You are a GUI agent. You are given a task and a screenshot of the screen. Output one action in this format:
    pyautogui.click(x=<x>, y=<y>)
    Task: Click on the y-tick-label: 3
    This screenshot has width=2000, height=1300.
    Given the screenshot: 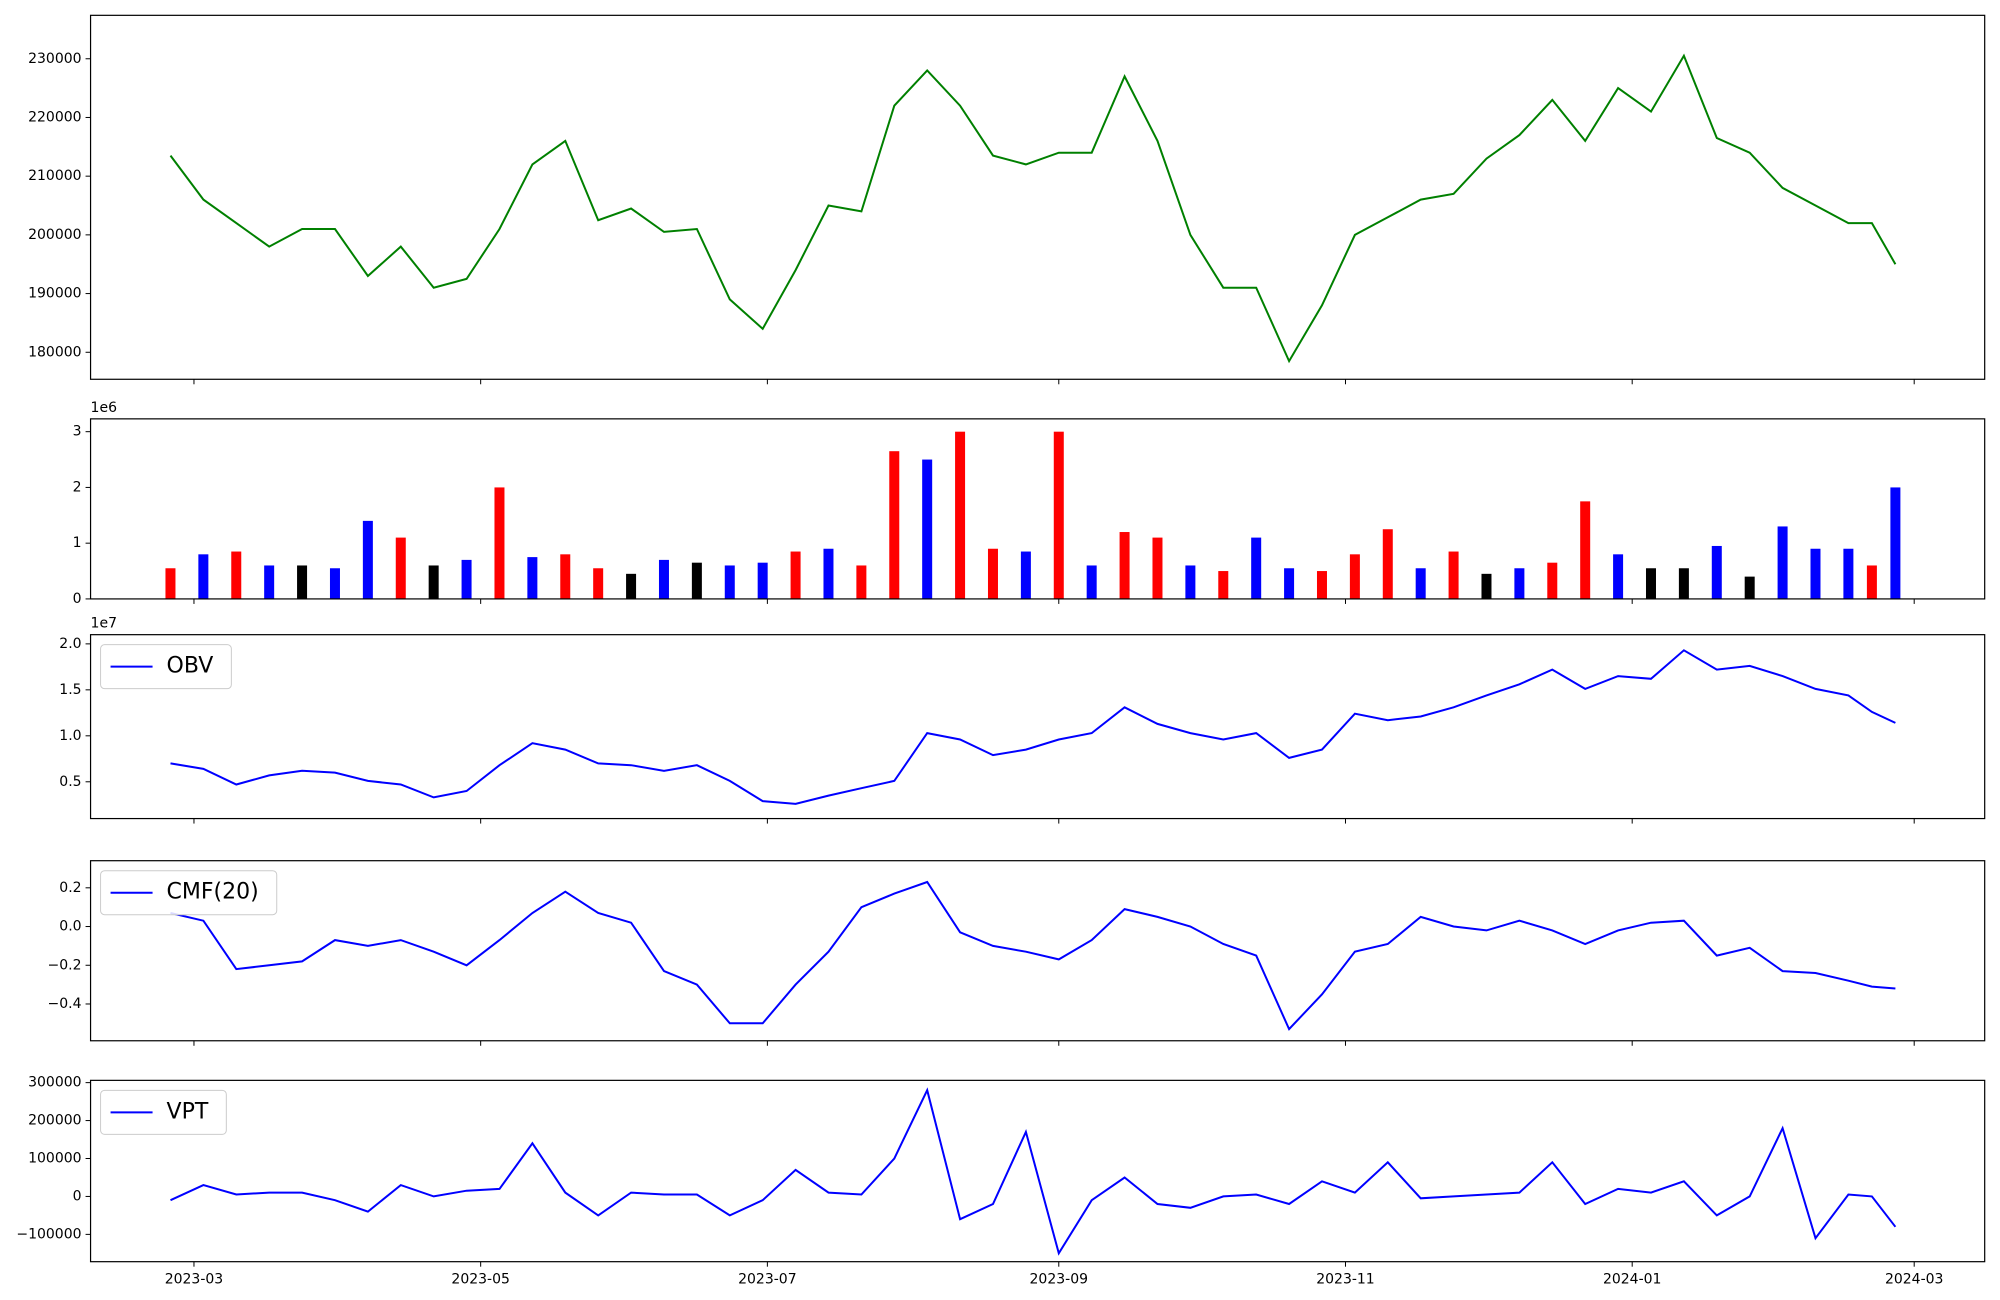 What is the action you would take?
    pyautogui.click(x=77, y=432)
    